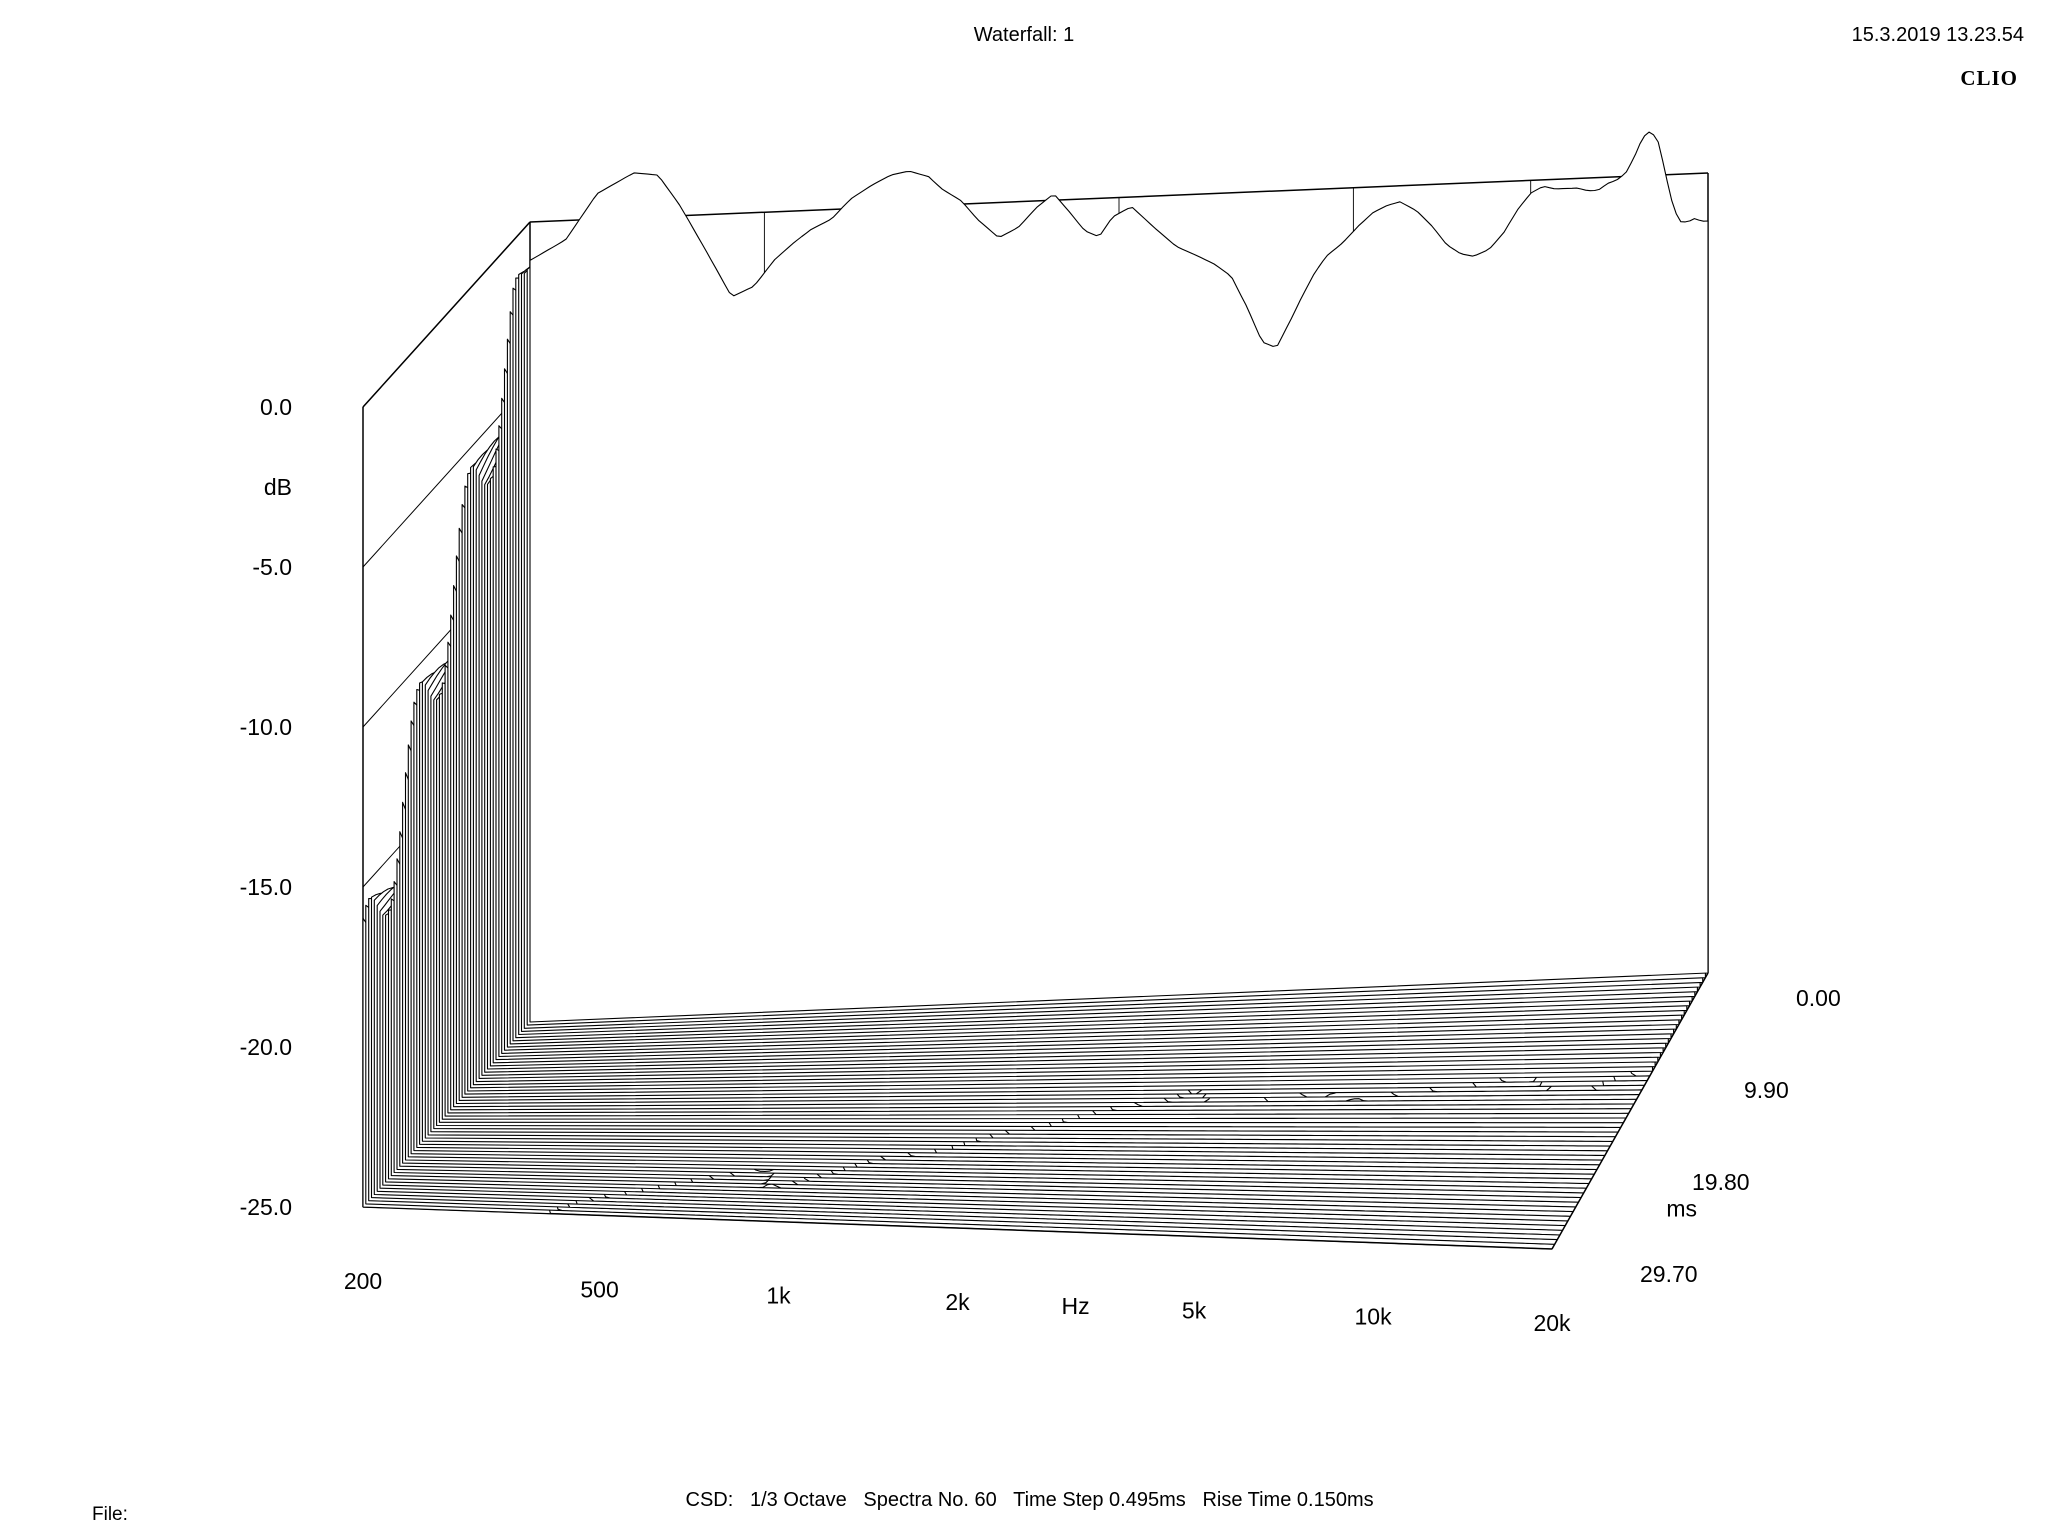 This screenshot has width=2048, height=1536. I want to click on chart-title: Waterfall: 1, so click(1024, 35).